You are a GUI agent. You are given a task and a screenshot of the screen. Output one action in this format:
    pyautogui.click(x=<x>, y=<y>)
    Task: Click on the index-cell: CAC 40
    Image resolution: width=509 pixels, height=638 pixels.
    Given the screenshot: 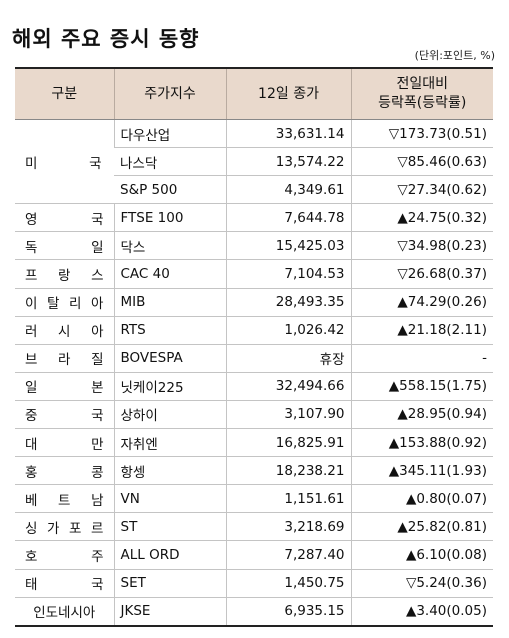 What is the action you would take?
    pyautogui.click(x=169, y=274)
    